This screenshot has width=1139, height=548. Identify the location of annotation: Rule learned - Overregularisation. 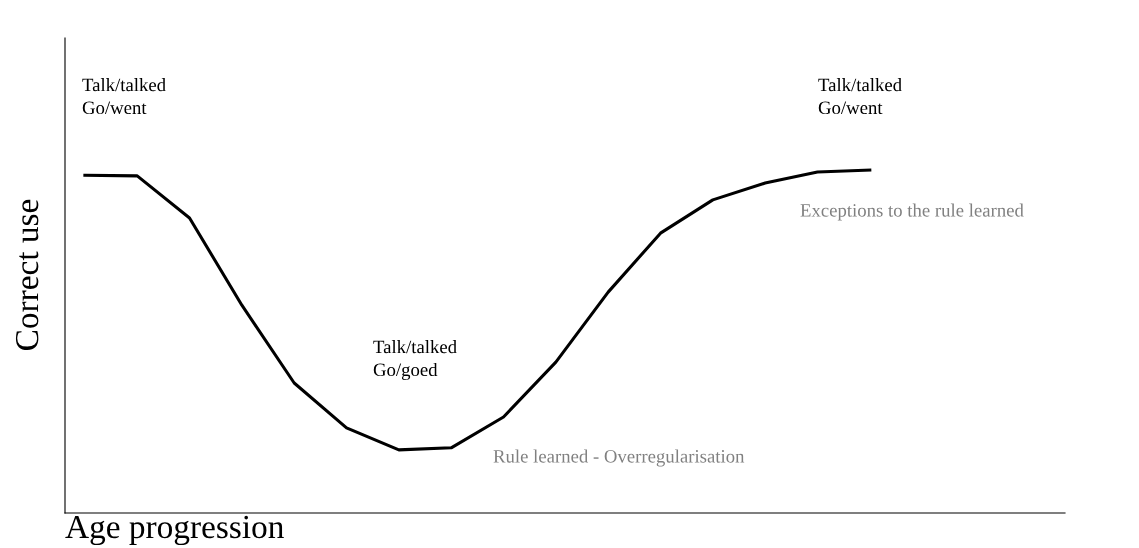
(619, 458).